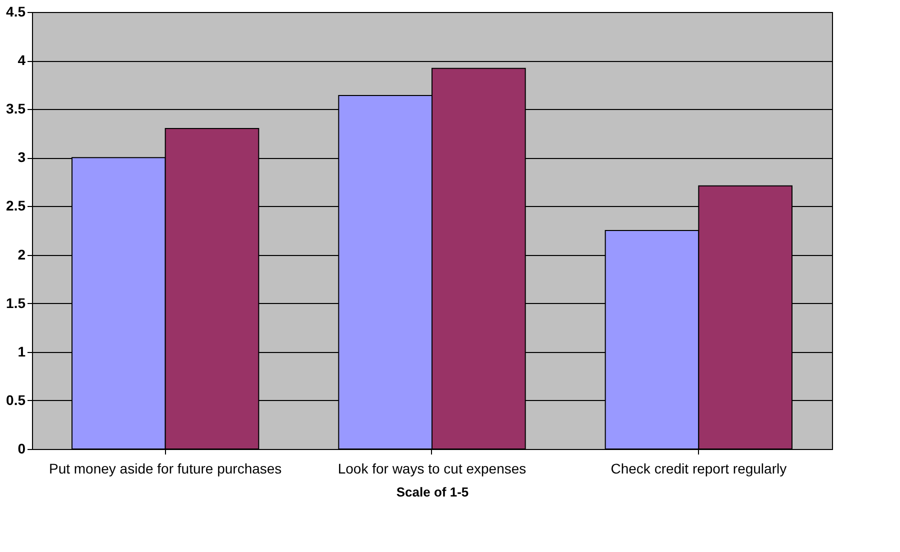  I want to click on y-tick-label: 4, so click(22, 60).